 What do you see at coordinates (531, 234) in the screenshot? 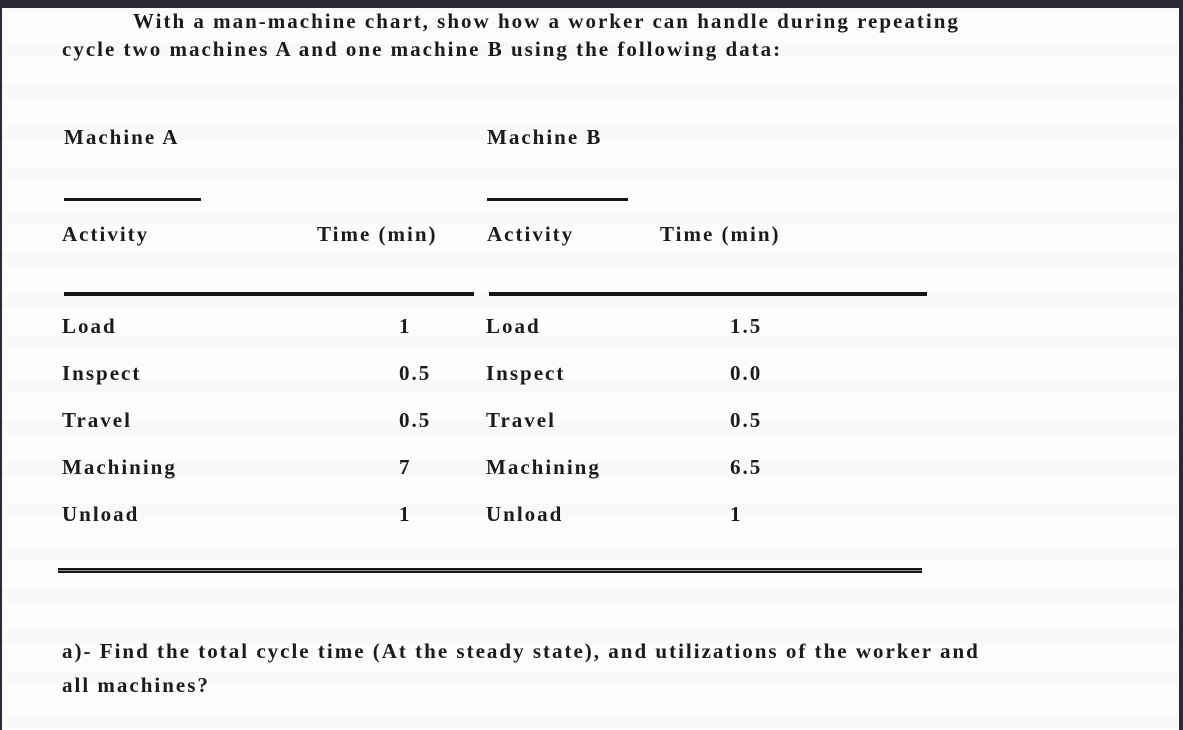
I see `machine-b-activity-header: Activity` at bounding box center [531, 234].